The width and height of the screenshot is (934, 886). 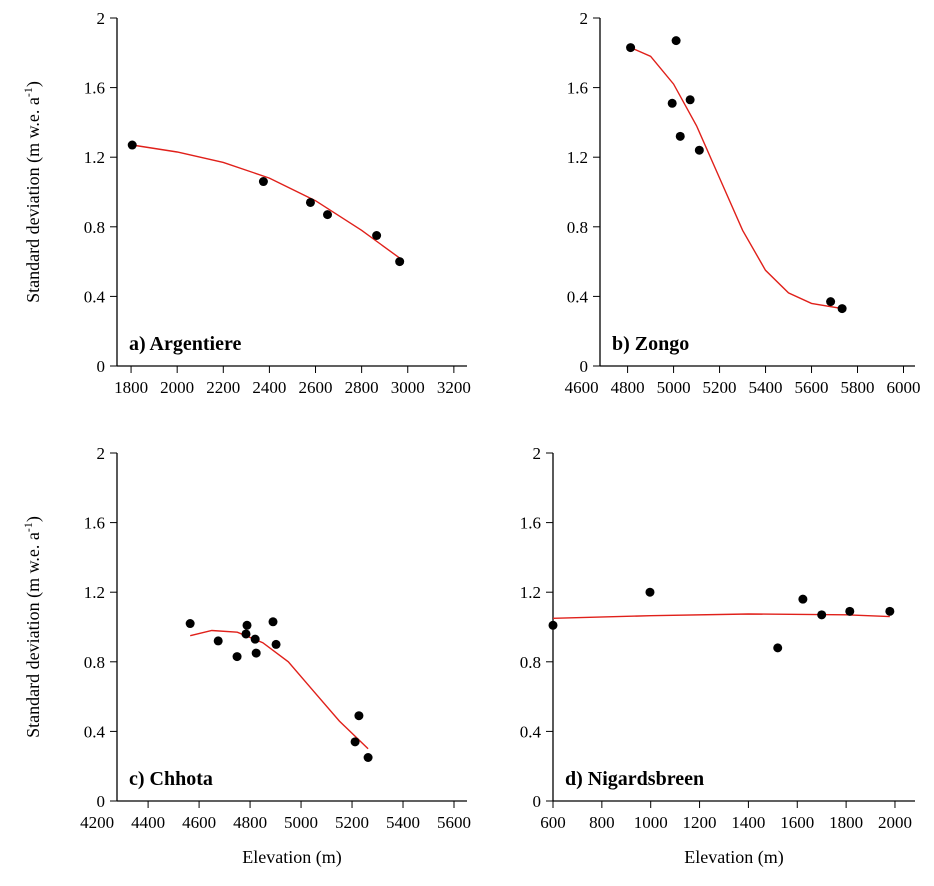 What do you see at coordinates (97, 822) in the screenshot?
I see `x-tick-label: 4200` at bounding box center [97, 822].